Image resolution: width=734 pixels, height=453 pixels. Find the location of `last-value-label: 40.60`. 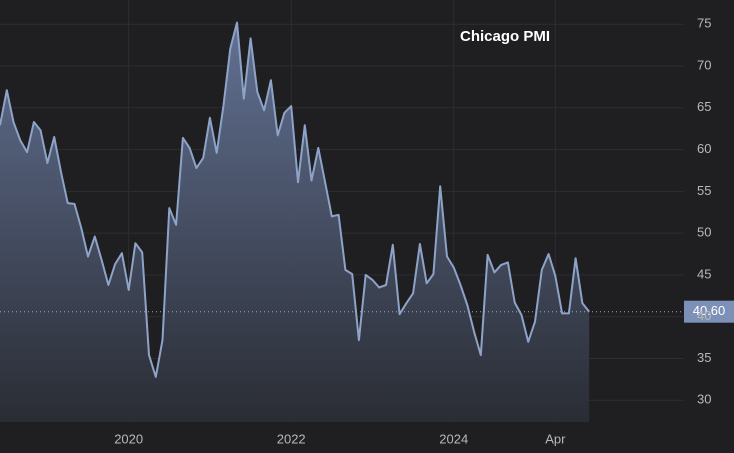

last-value-label: 40.60 is located at coordinates (709, 310).